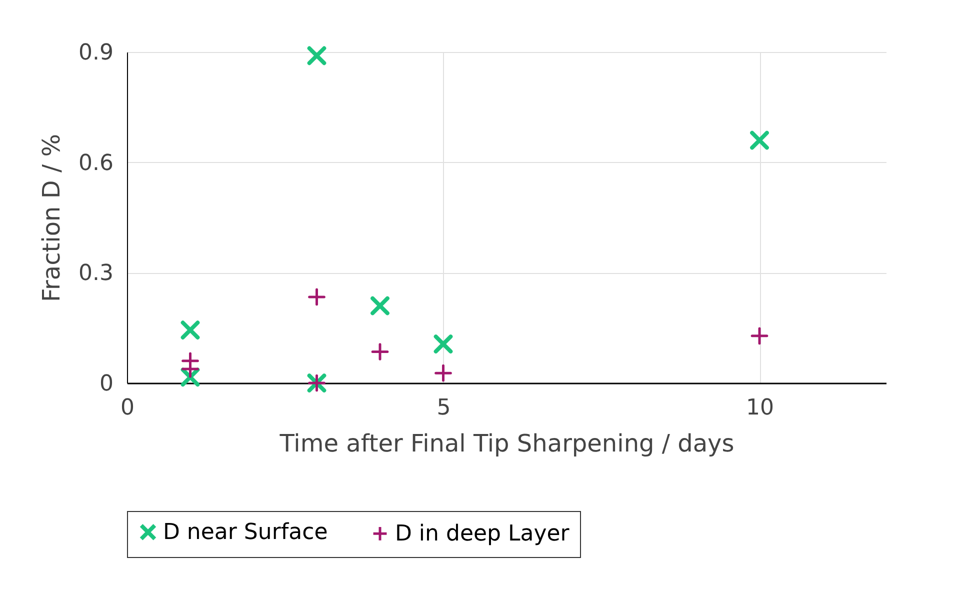 Image resolution: width=963 pixels, height=590 pixels. Describe the element at coordinates (107, 384) in the screenshot. I see `y-tick-label: 0` at that location.